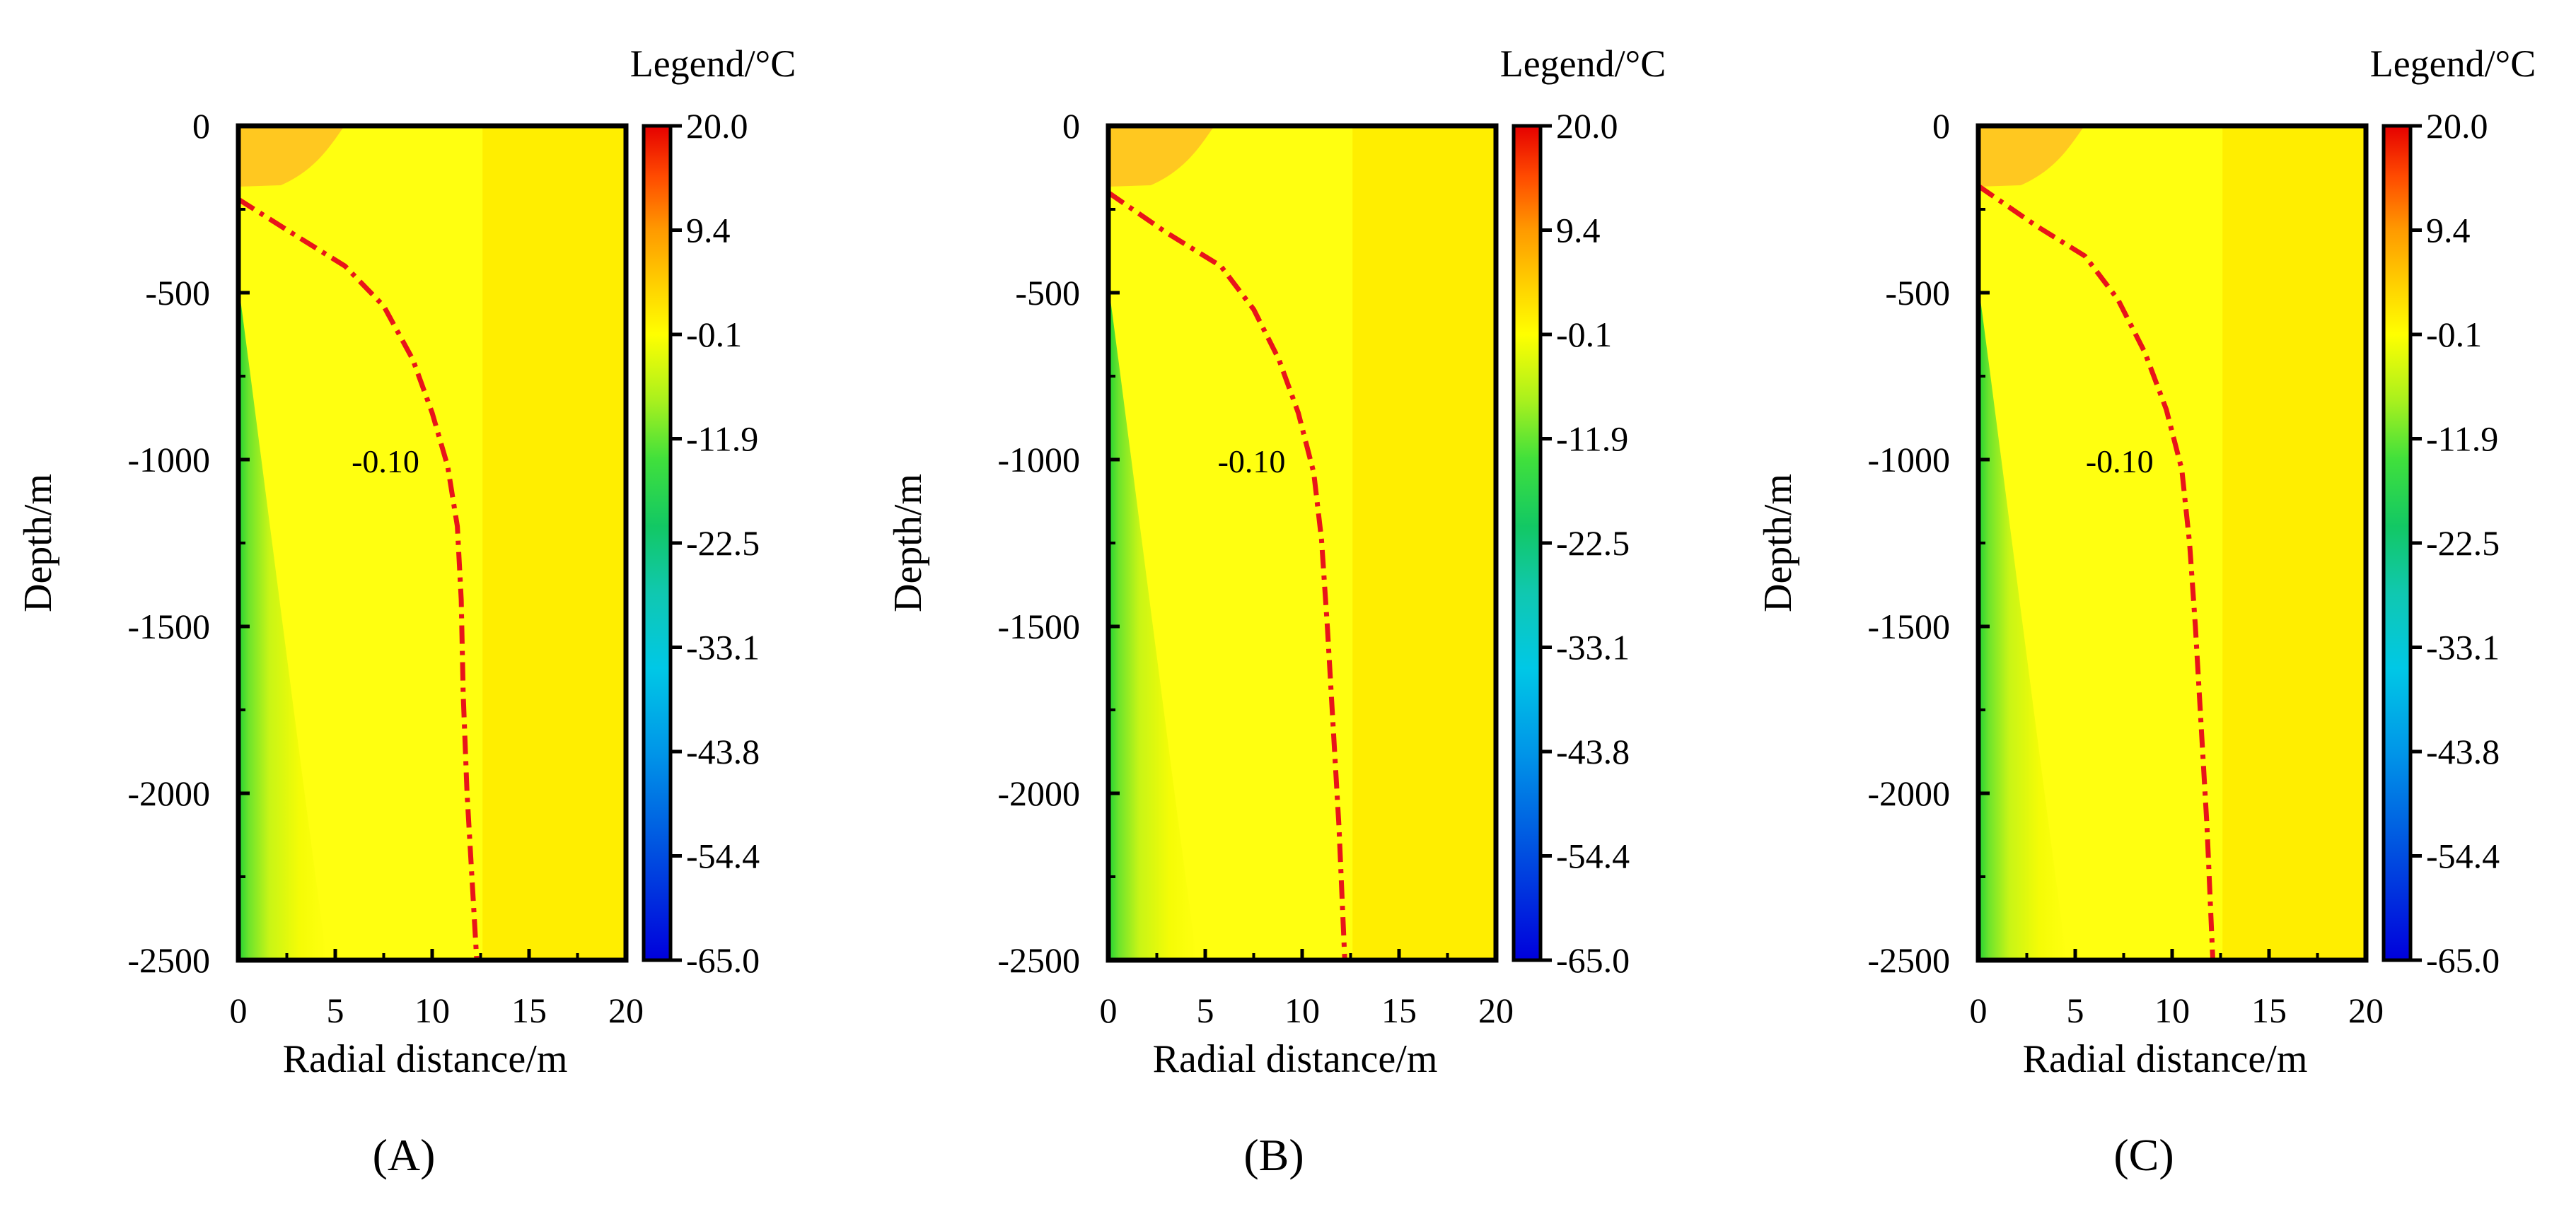 This screenshot has height=1214, width=2576. Describe the element at coordinates (404, 1155) in the screenshot. I see `panel-label: (A)` at that location.